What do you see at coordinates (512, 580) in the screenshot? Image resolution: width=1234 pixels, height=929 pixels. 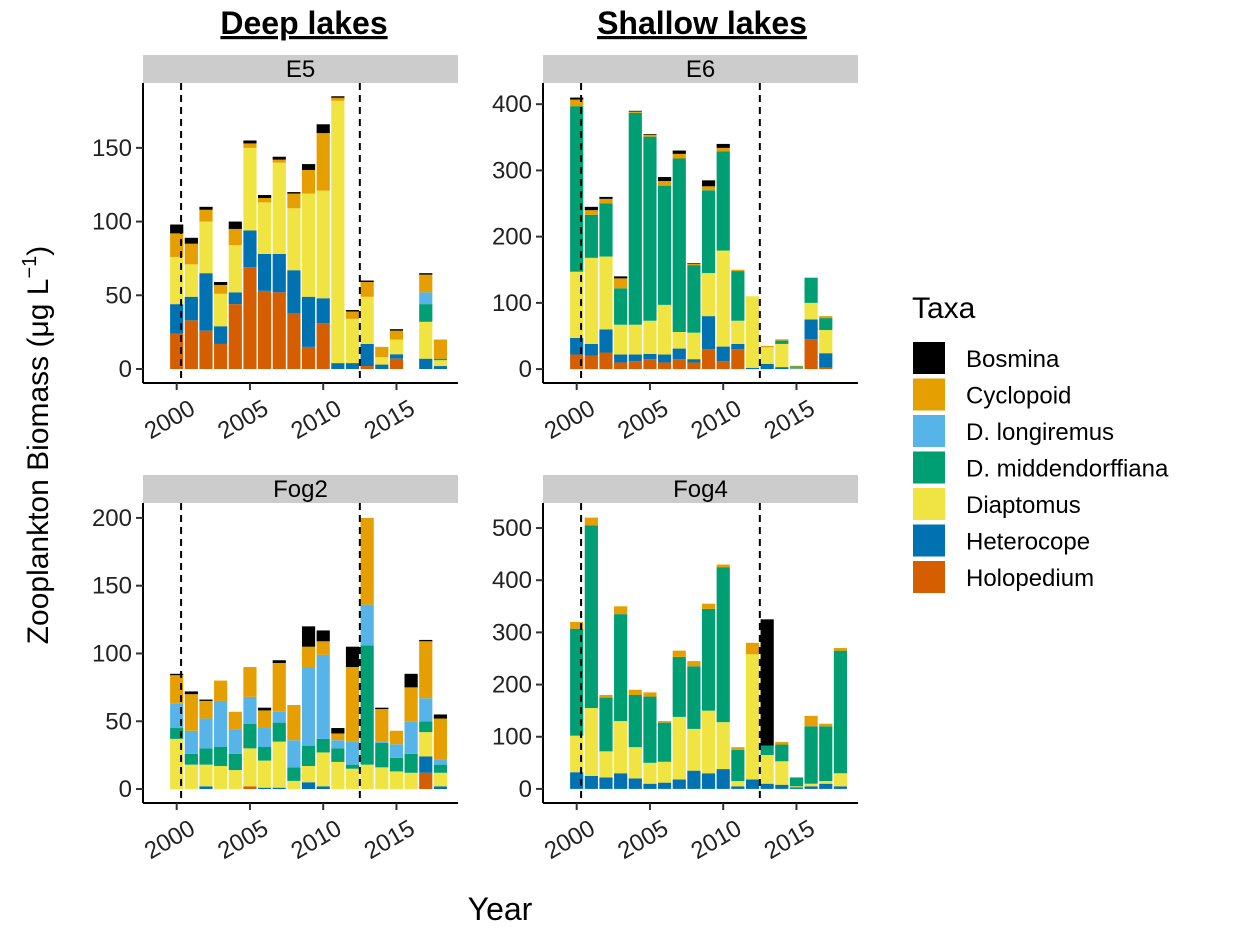 I see `y-tick-label: 400` at bounding box center [512, 580].